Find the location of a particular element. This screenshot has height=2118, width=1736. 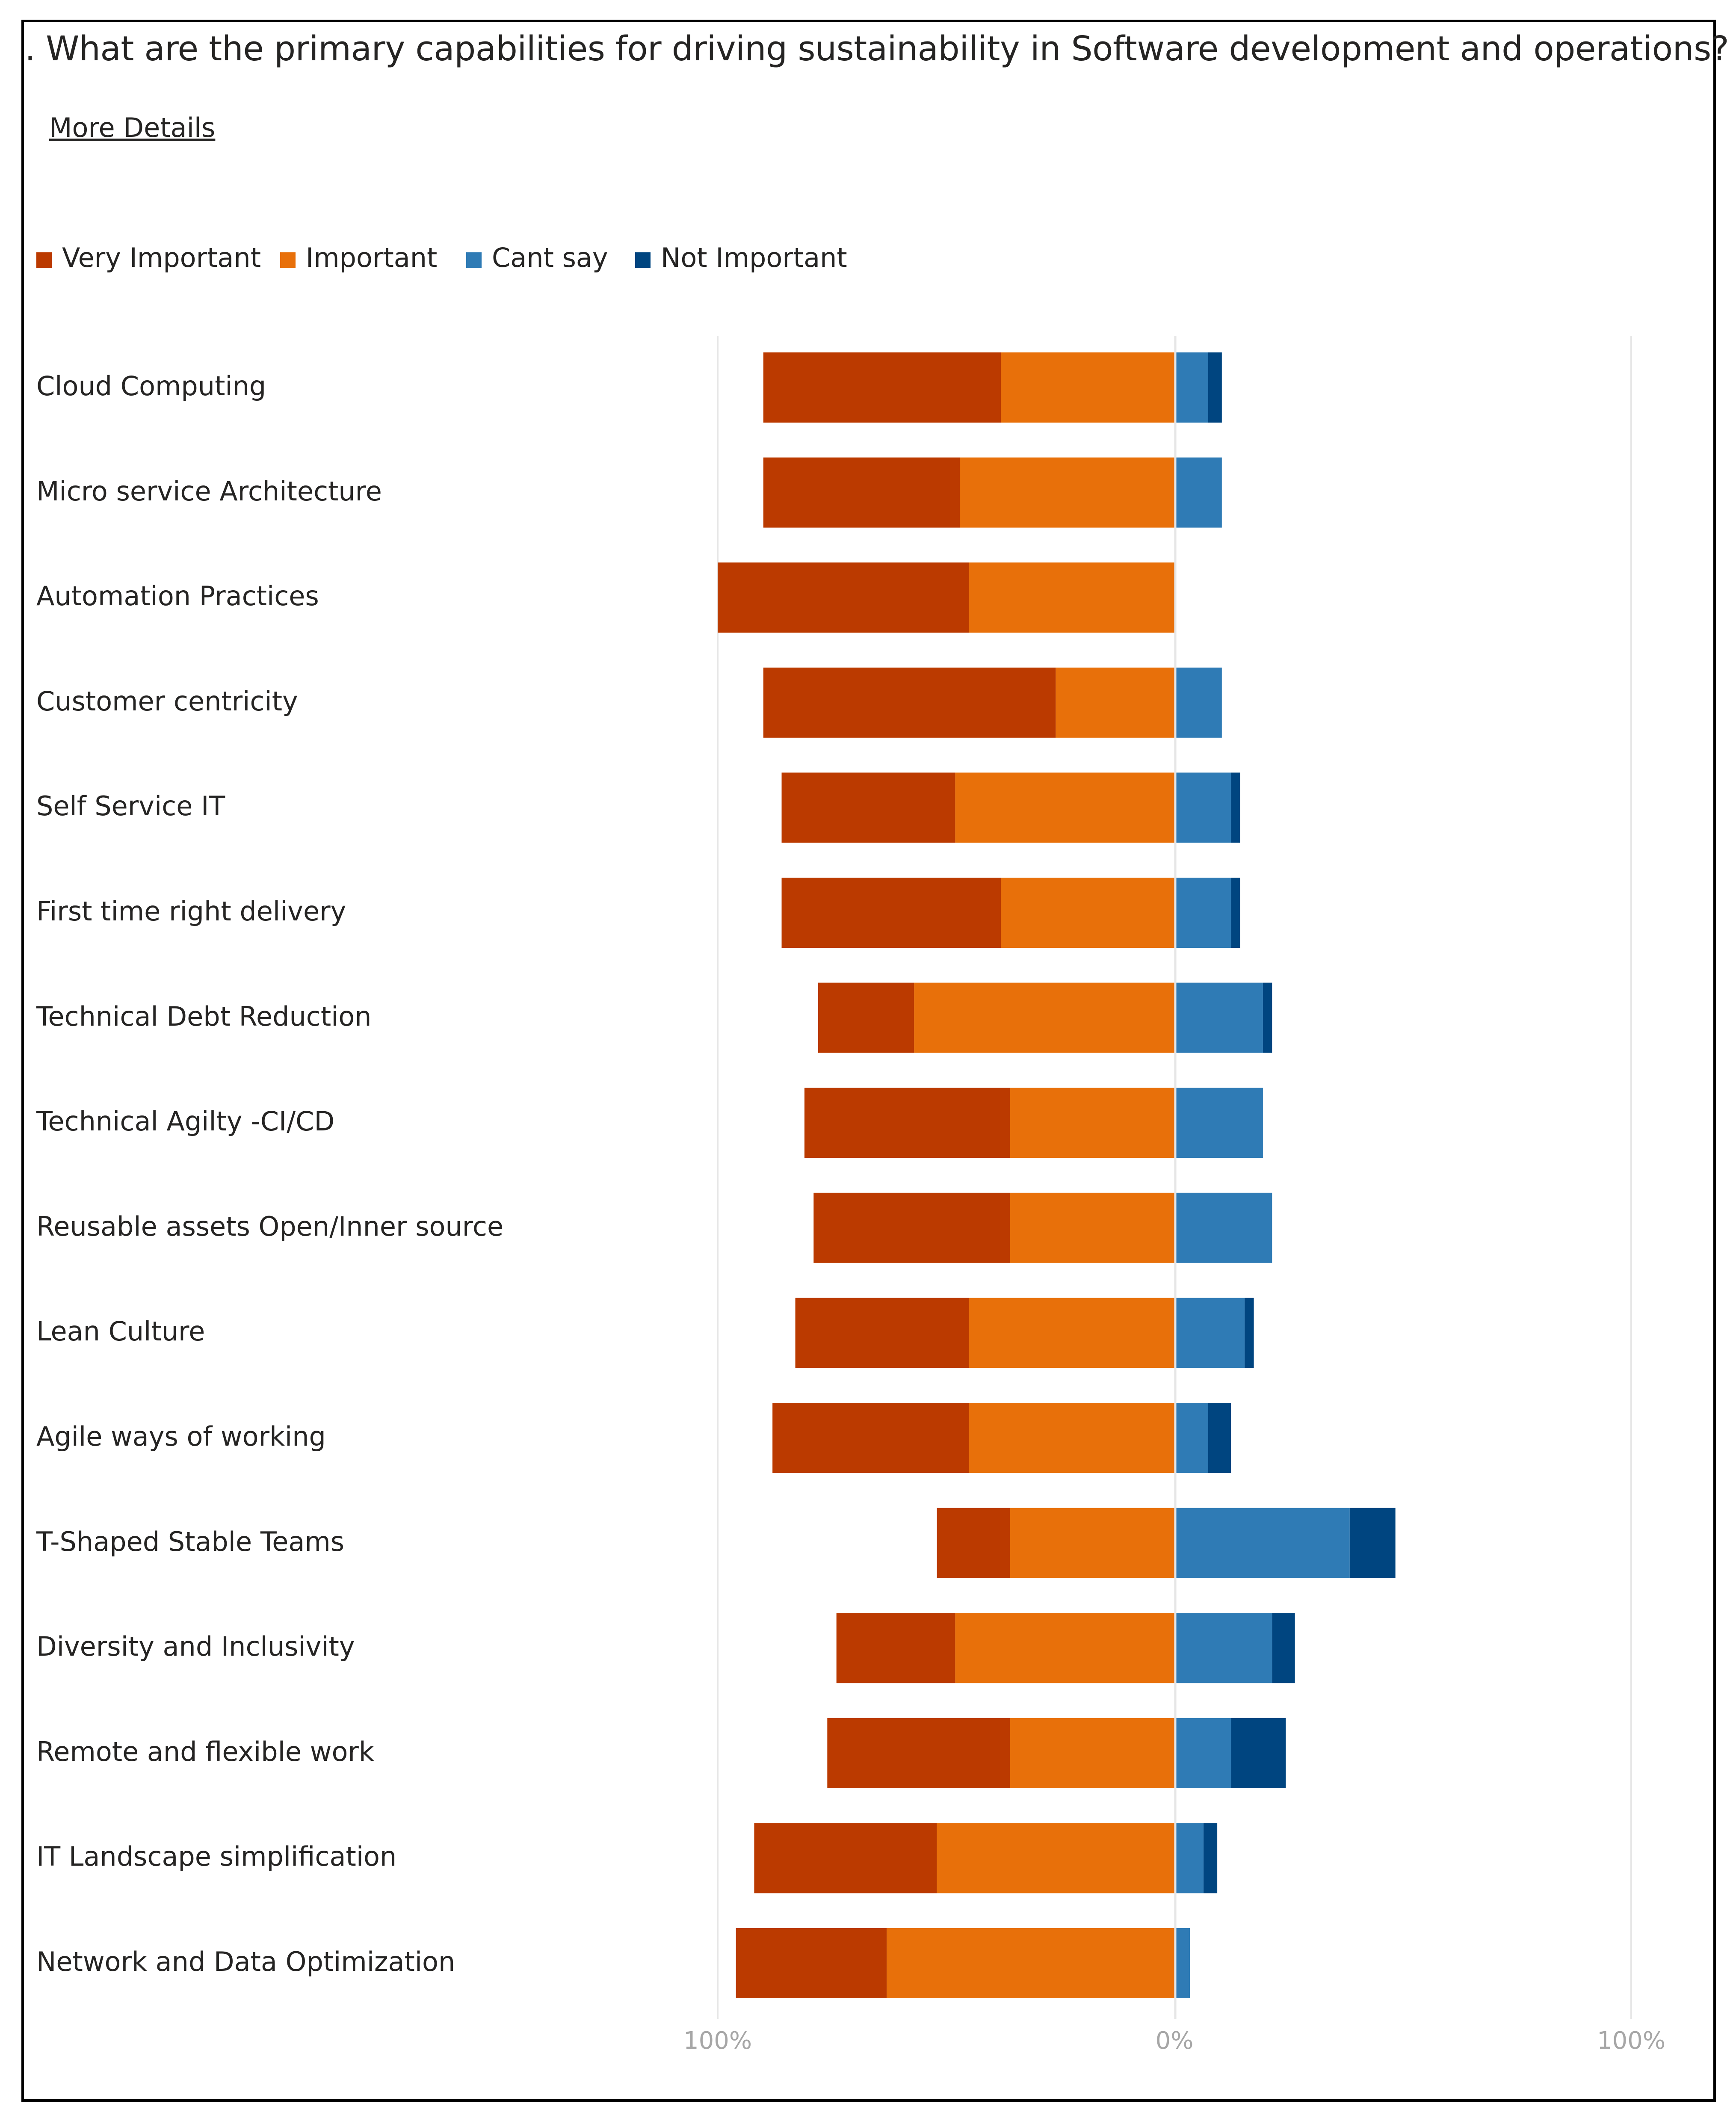

legend-swatch-very-important is located at coordinates (44, 260).